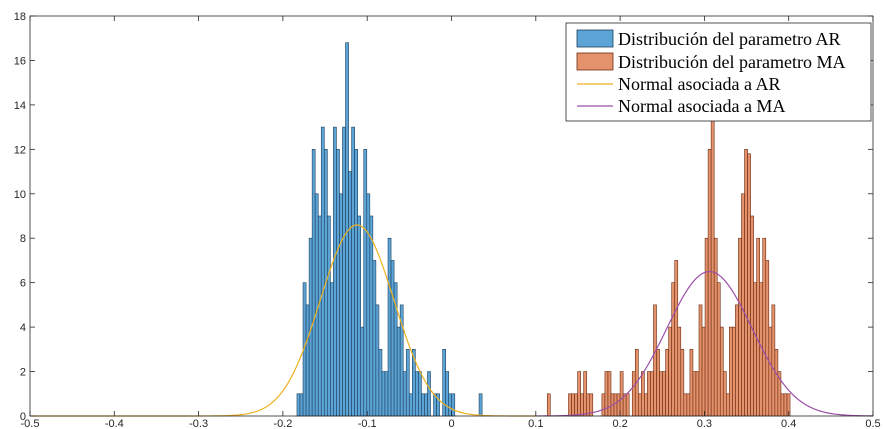  What do you see at coordinates (23, 328) in the screenshot?
I see `y-tick-label: 4` at bounding box center [23, 328].